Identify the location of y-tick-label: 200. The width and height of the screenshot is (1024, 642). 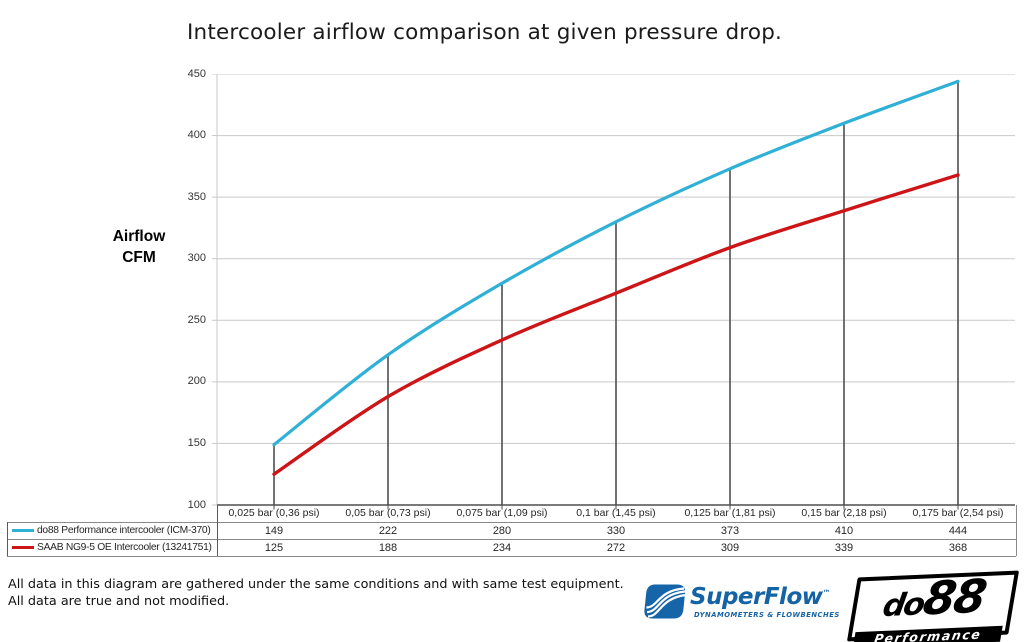
(196, 381).